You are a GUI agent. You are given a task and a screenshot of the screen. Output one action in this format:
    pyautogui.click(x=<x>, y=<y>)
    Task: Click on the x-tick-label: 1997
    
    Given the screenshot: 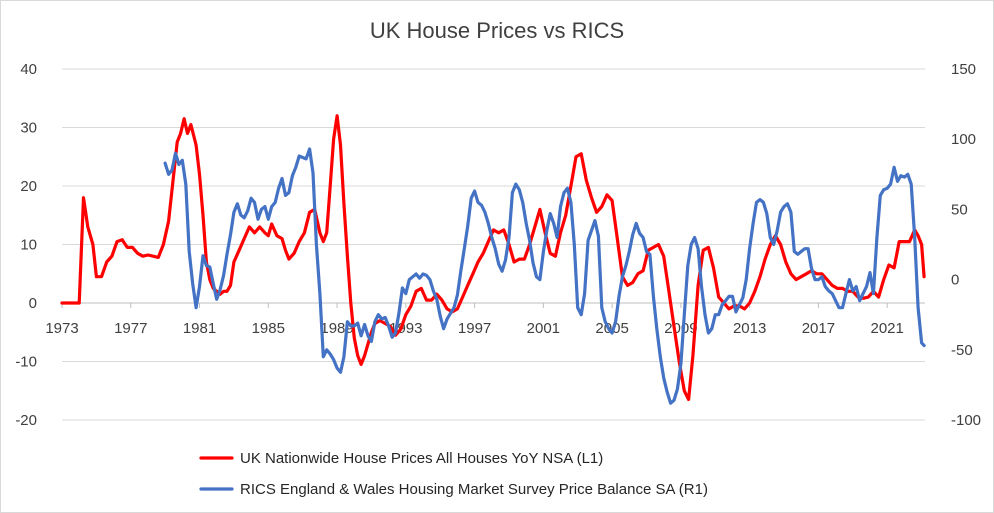 What is the action you would take?
    pyautogui.click(x=474, y=328)
    